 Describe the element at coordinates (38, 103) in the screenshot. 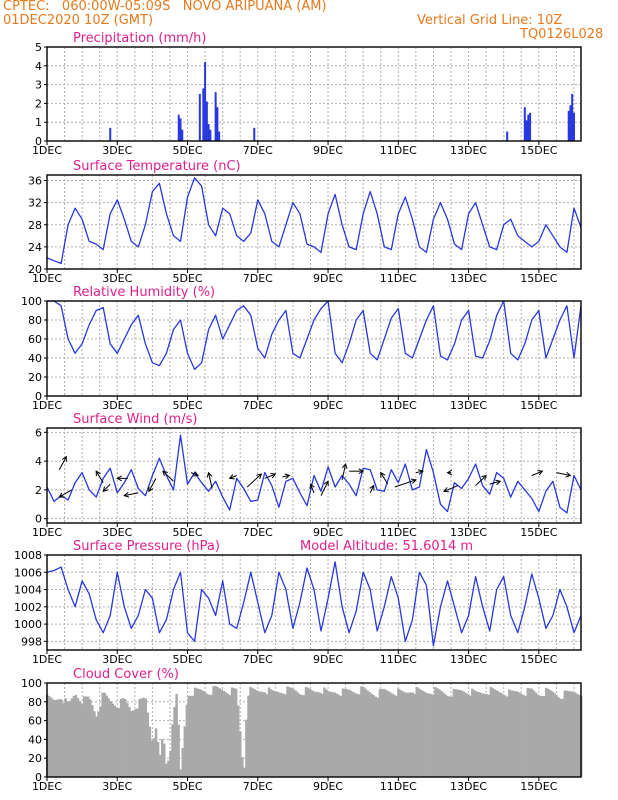

I see `y-tick-label: 2` at that location.